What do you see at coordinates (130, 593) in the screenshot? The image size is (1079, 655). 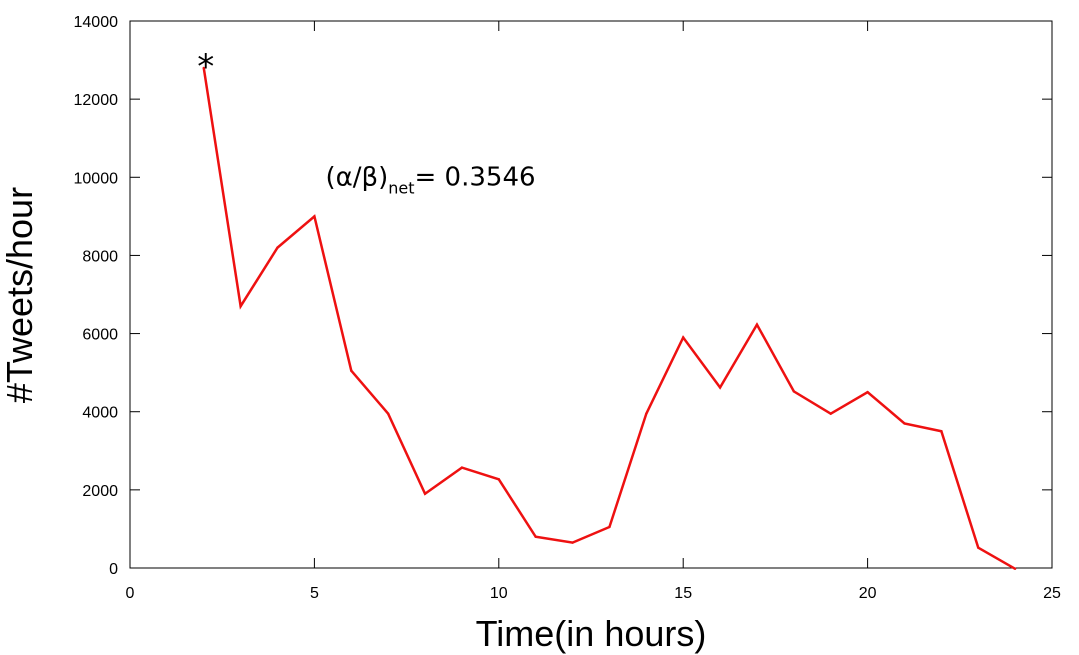 I see `x-tick-label-0: 0` at bounding box center [130, 593].